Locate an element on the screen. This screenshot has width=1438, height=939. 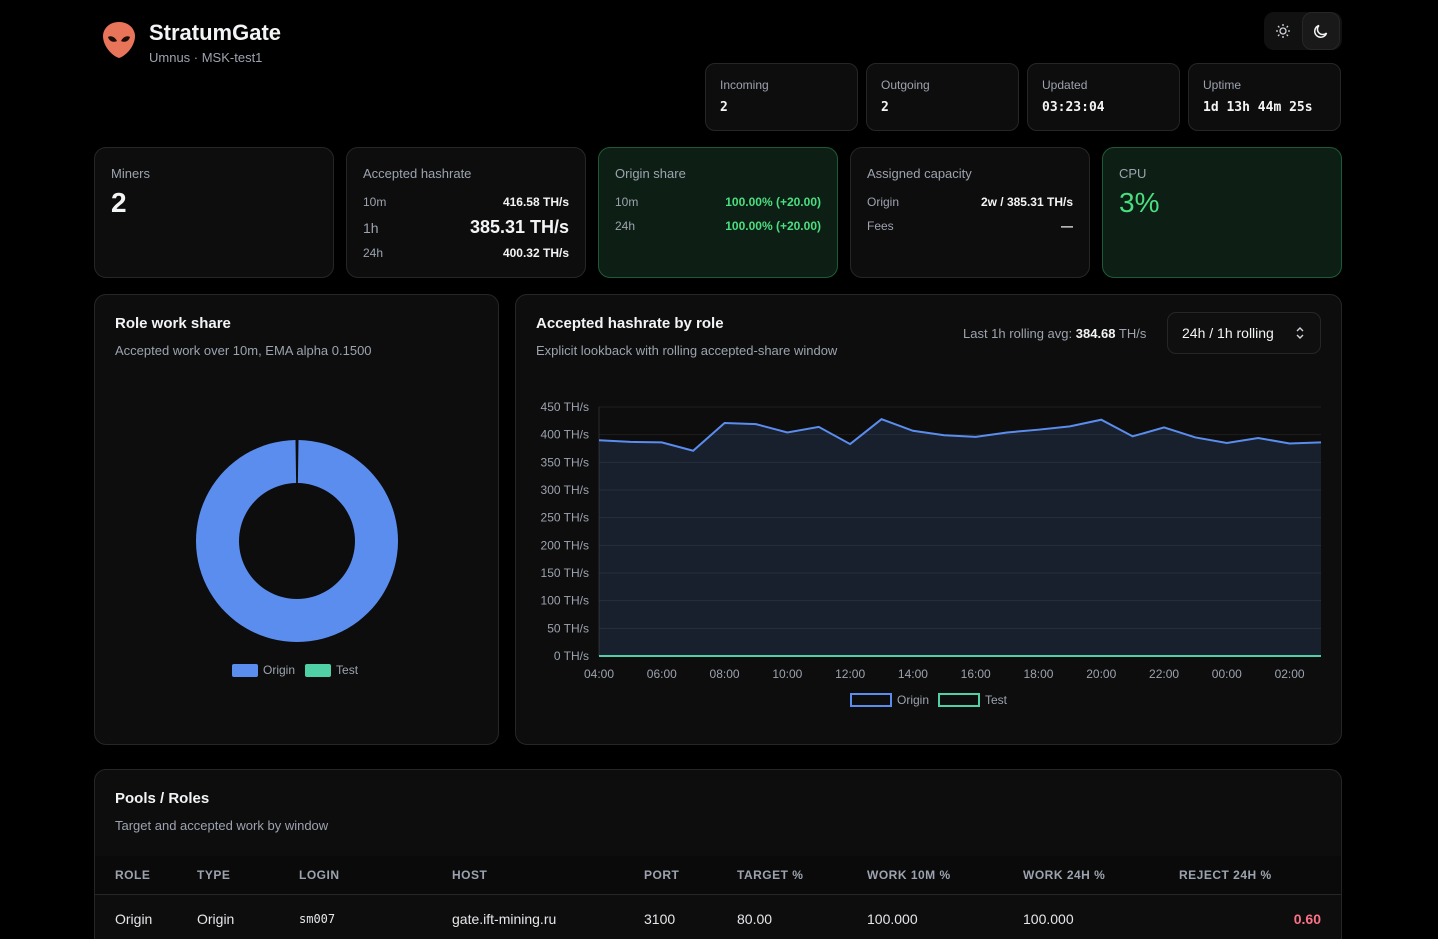
x-tick-label: 16:00 is located at coordinates (976, 674).